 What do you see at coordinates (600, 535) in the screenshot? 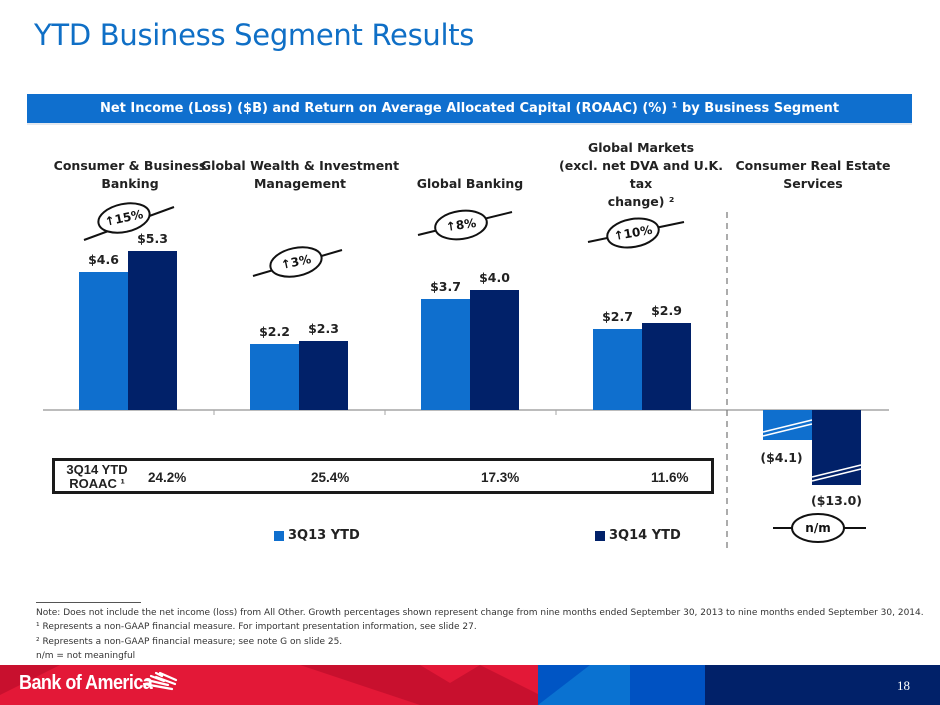
I see `legend-swatch-3q14` at bounding box center [600, 535].